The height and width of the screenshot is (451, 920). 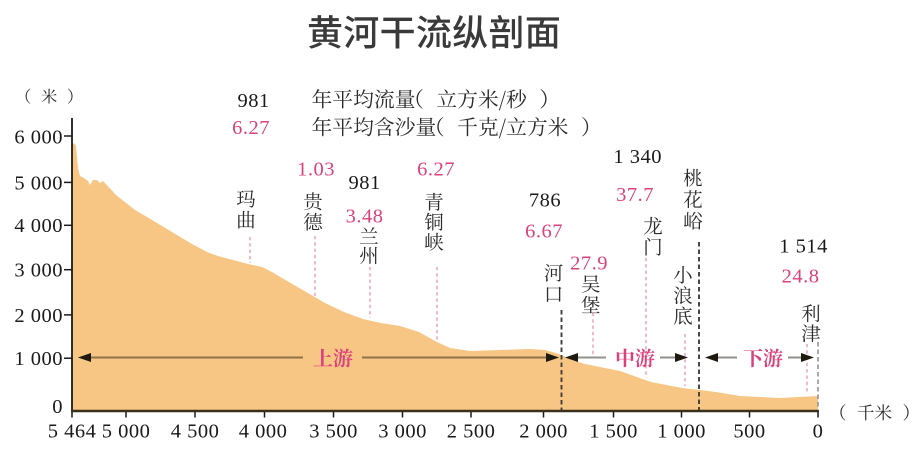 I want to click on svg-text: 5 464, so click(x=72, y=432).